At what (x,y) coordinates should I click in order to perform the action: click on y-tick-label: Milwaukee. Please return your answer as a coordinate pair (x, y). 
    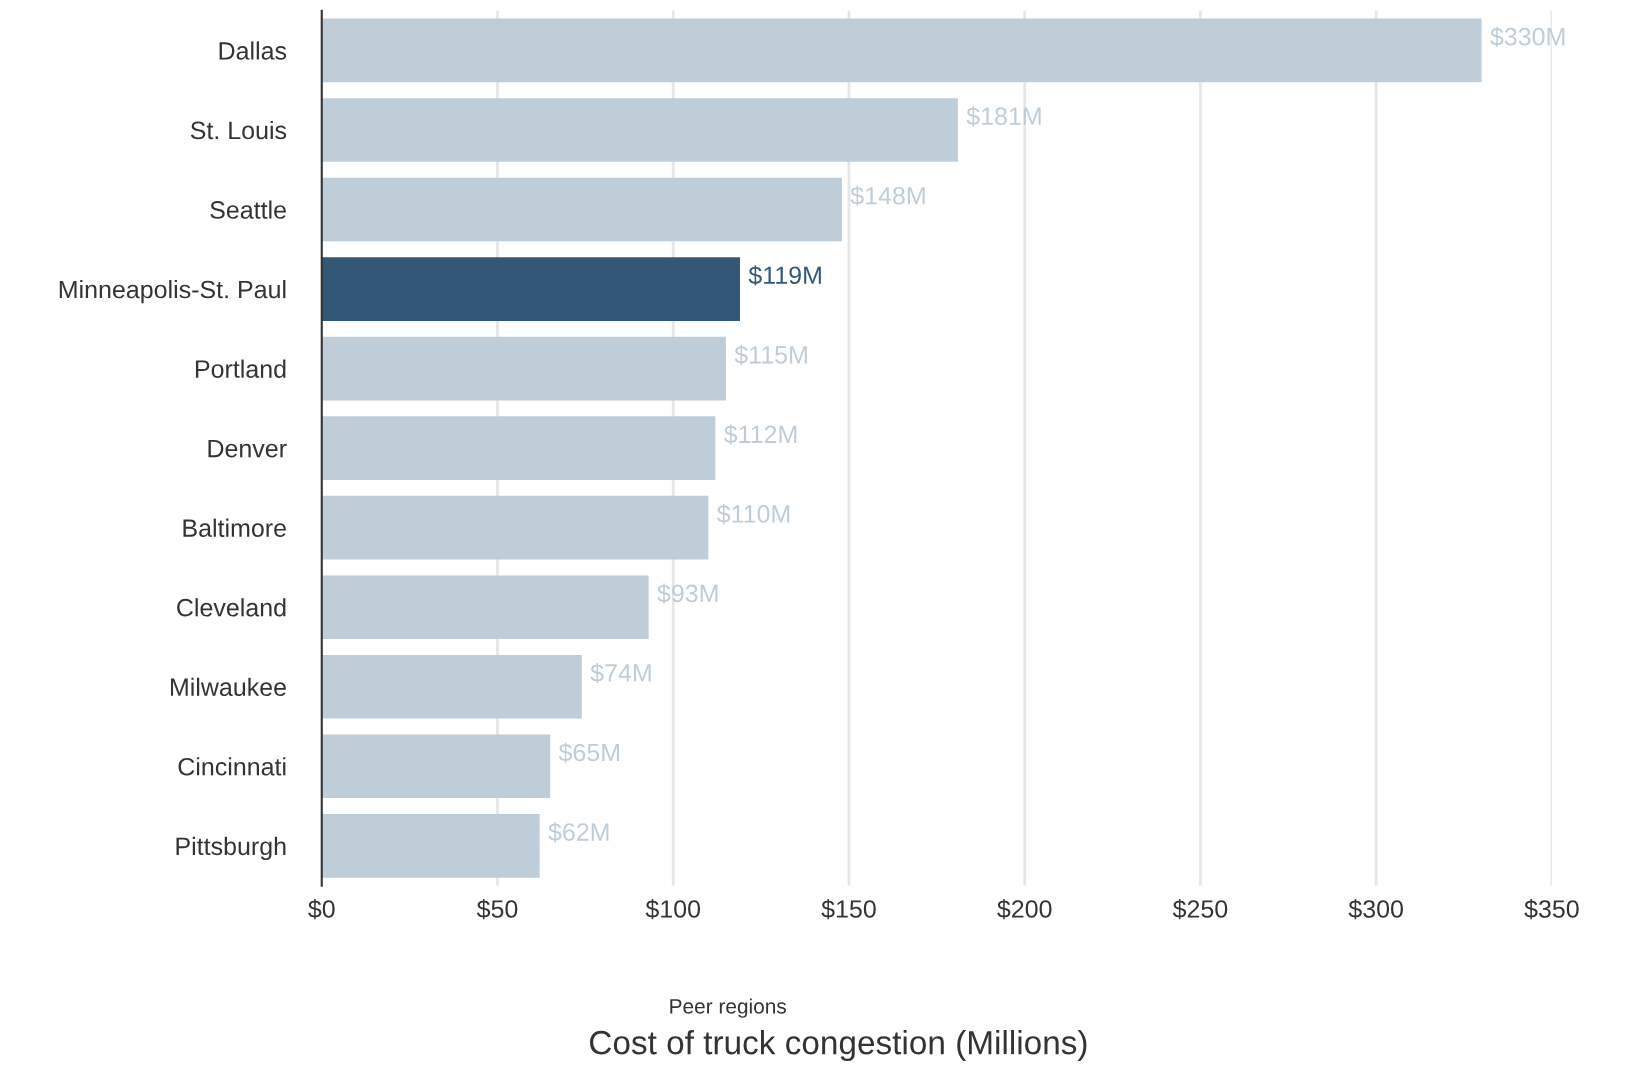
    Looking at the image, I should click on (228, 687).